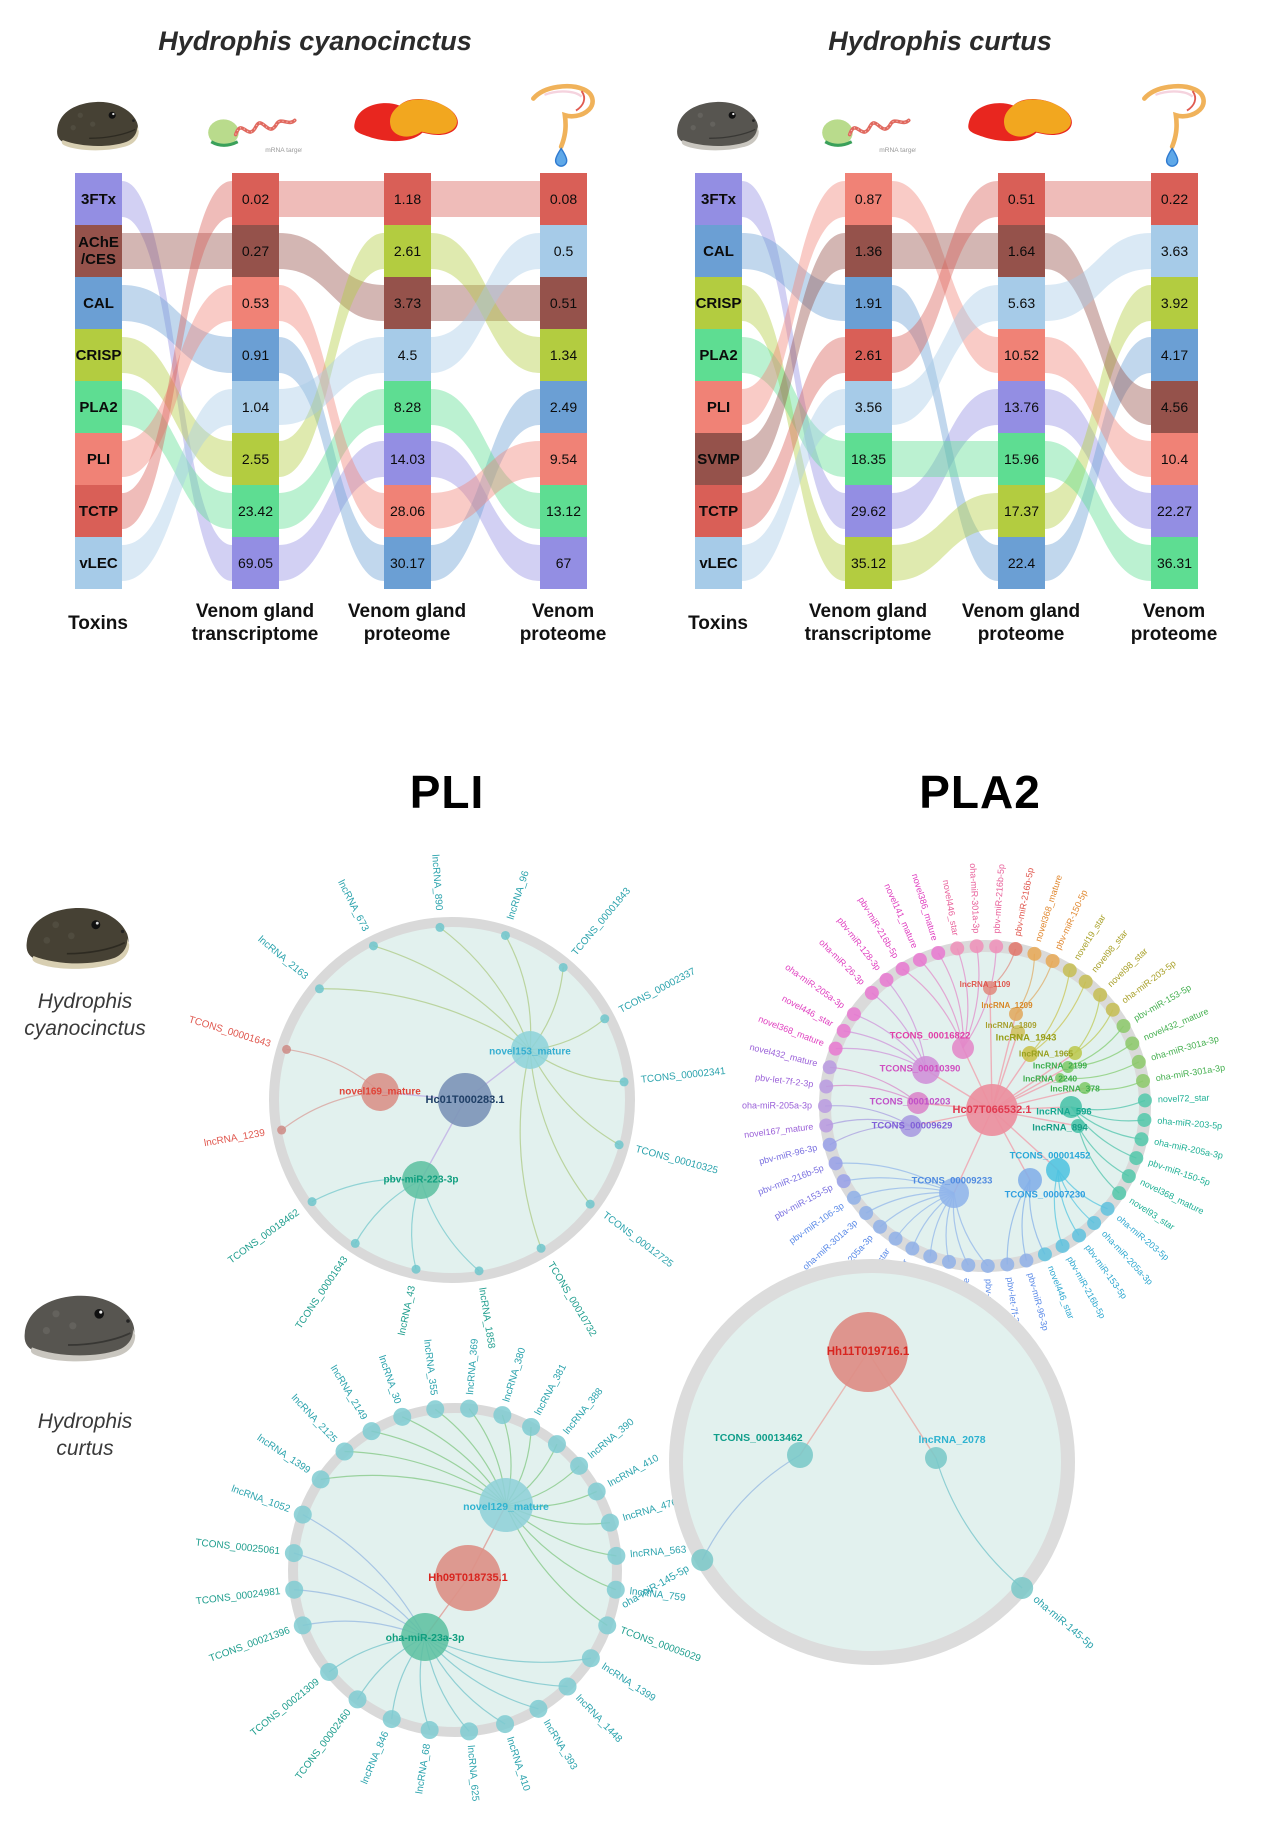 This screenshot has height=1833, width=1268. Describe the element at coordinates (468, 1578) in the screenshot. I see `center-label: Hh09T018735.1` at that location.